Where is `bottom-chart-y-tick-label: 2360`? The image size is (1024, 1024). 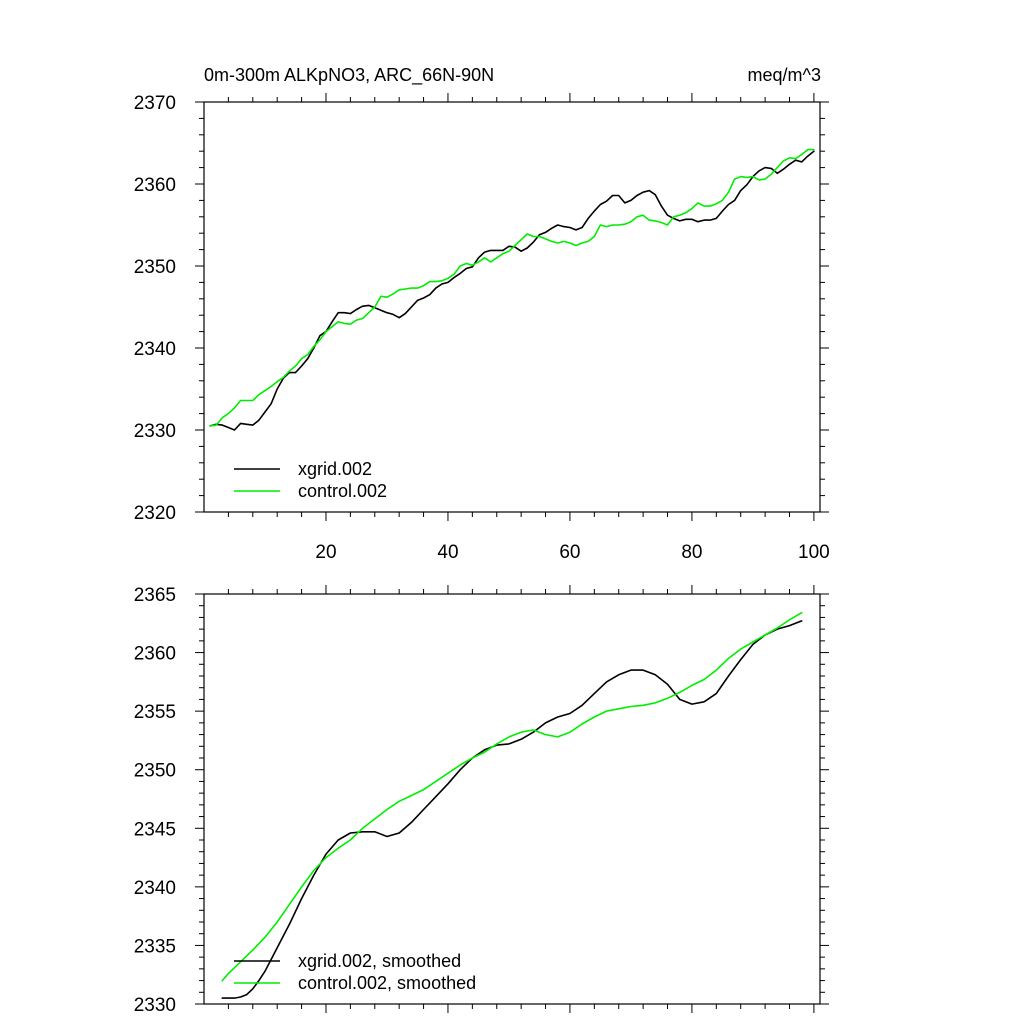
bottom-chart-y-tick-label: 2360 is located at coordinates (155, 654).